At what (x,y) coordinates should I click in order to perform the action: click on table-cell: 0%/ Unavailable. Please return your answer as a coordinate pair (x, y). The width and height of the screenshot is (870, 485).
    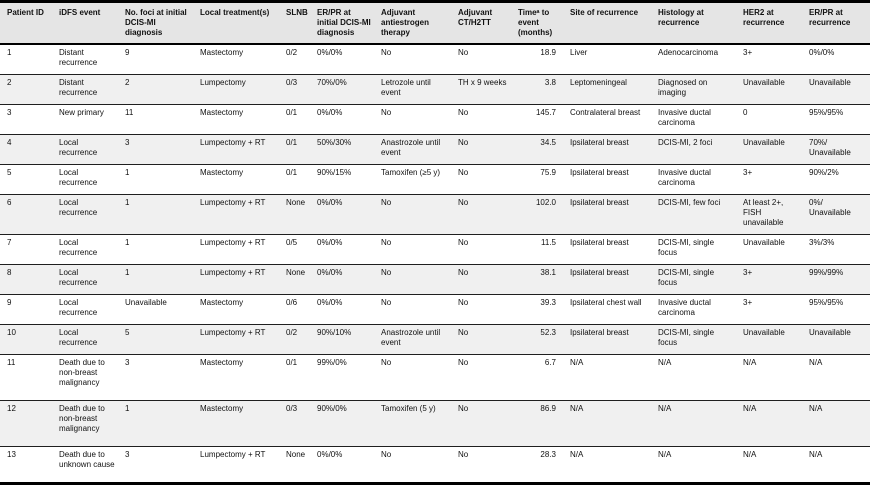
    Looking at the image, I should click on (830, 207).